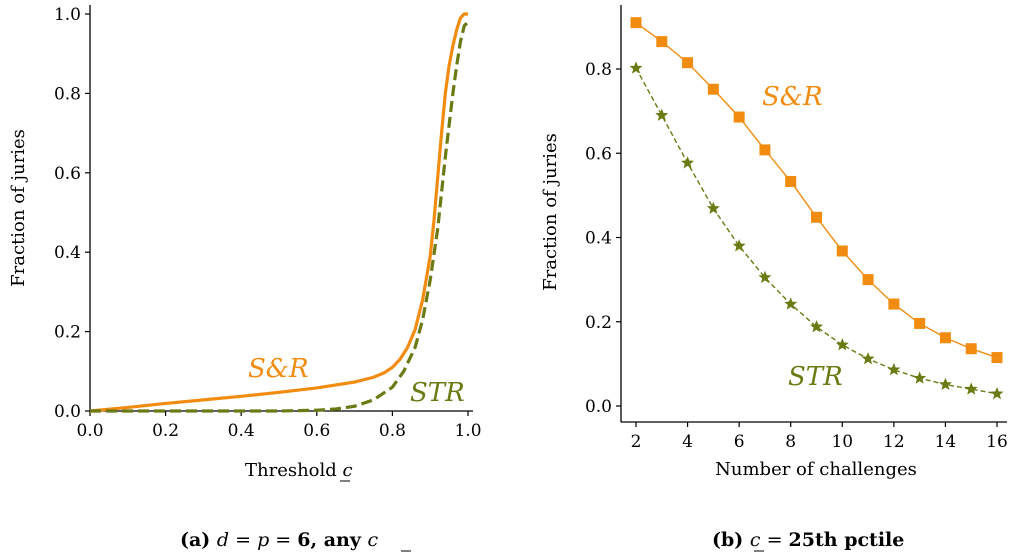 Image resolution: width=1014 pixels, height=554 pixels. I want to click on b-y-tick-label: 0.2, so click(598, 323).